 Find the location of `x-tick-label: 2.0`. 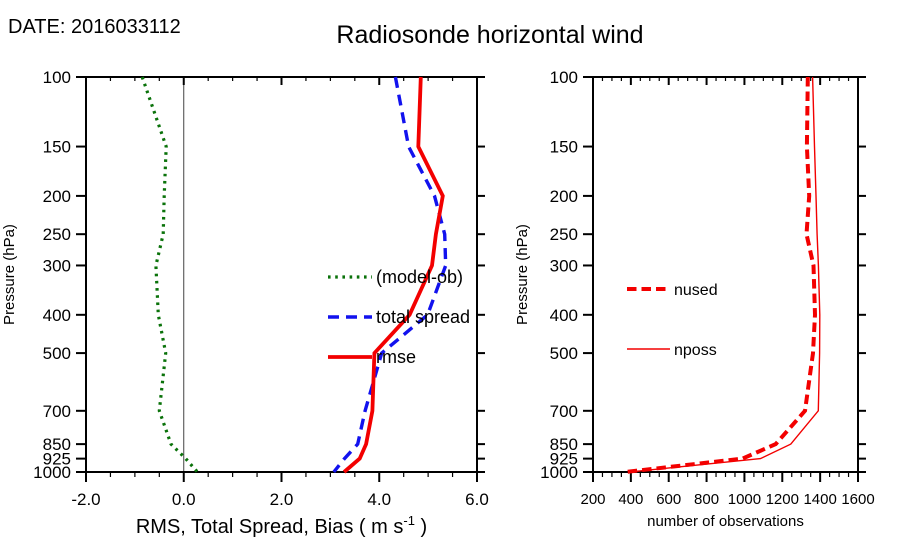

x-tick-label: 2.0 is located at coordinates (282, 499).